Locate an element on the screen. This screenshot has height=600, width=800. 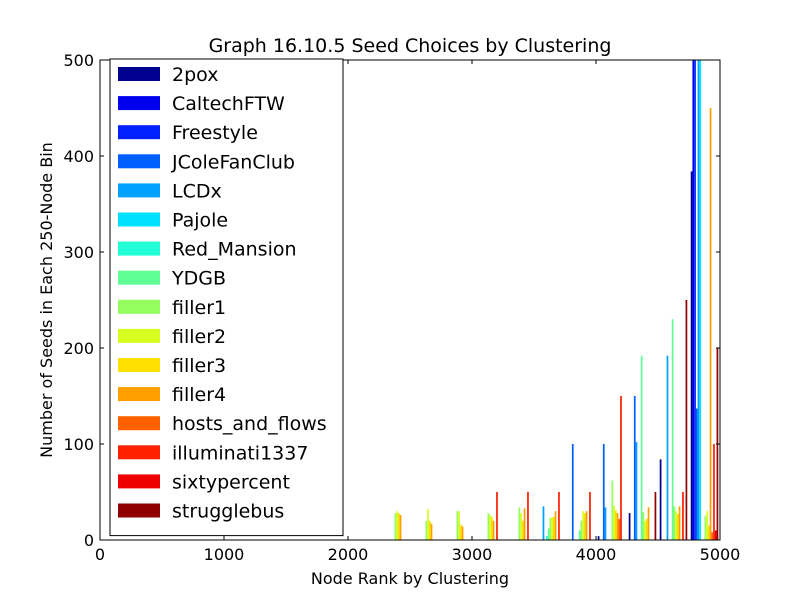
legend-label: 2pox is located at coordinates (195, 75).